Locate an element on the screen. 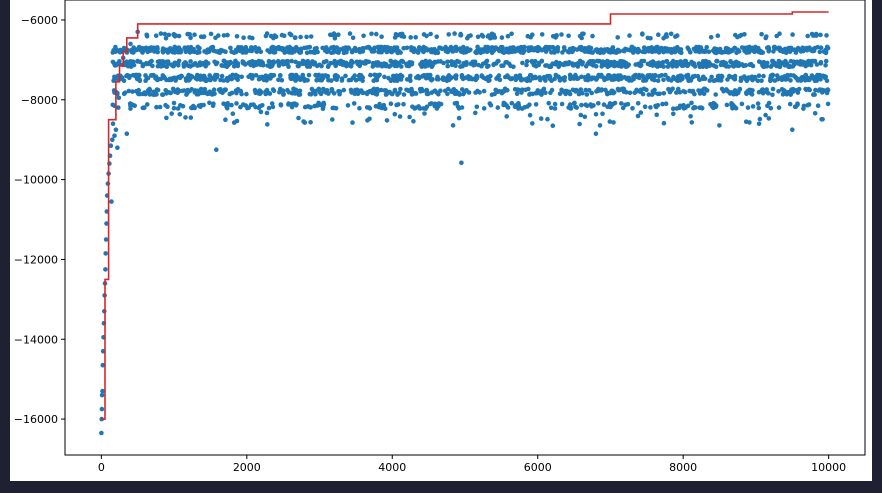  x-tick-label: 6000 is located at coordinates (538, 467).